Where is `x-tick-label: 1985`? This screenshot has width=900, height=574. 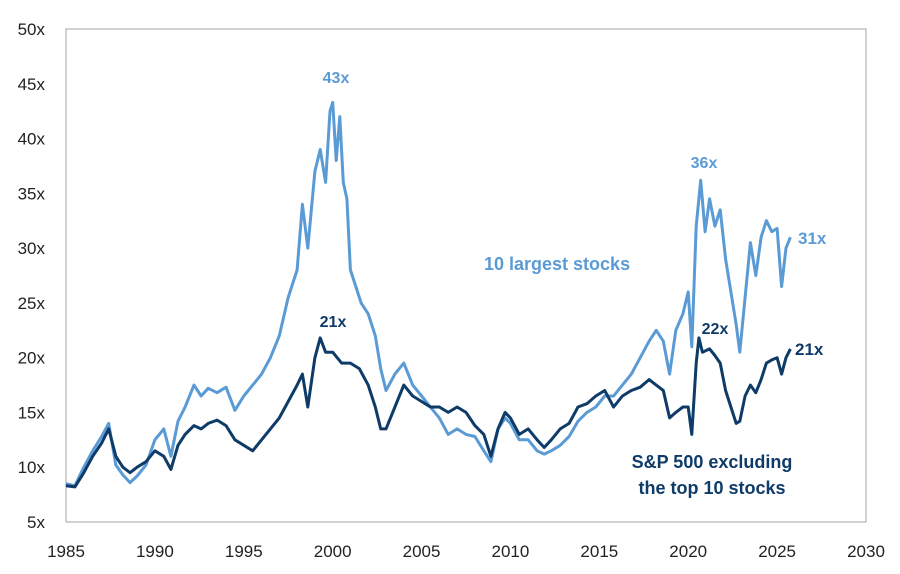 x-tick-label: 1985 is located at coordinates (66, 551).